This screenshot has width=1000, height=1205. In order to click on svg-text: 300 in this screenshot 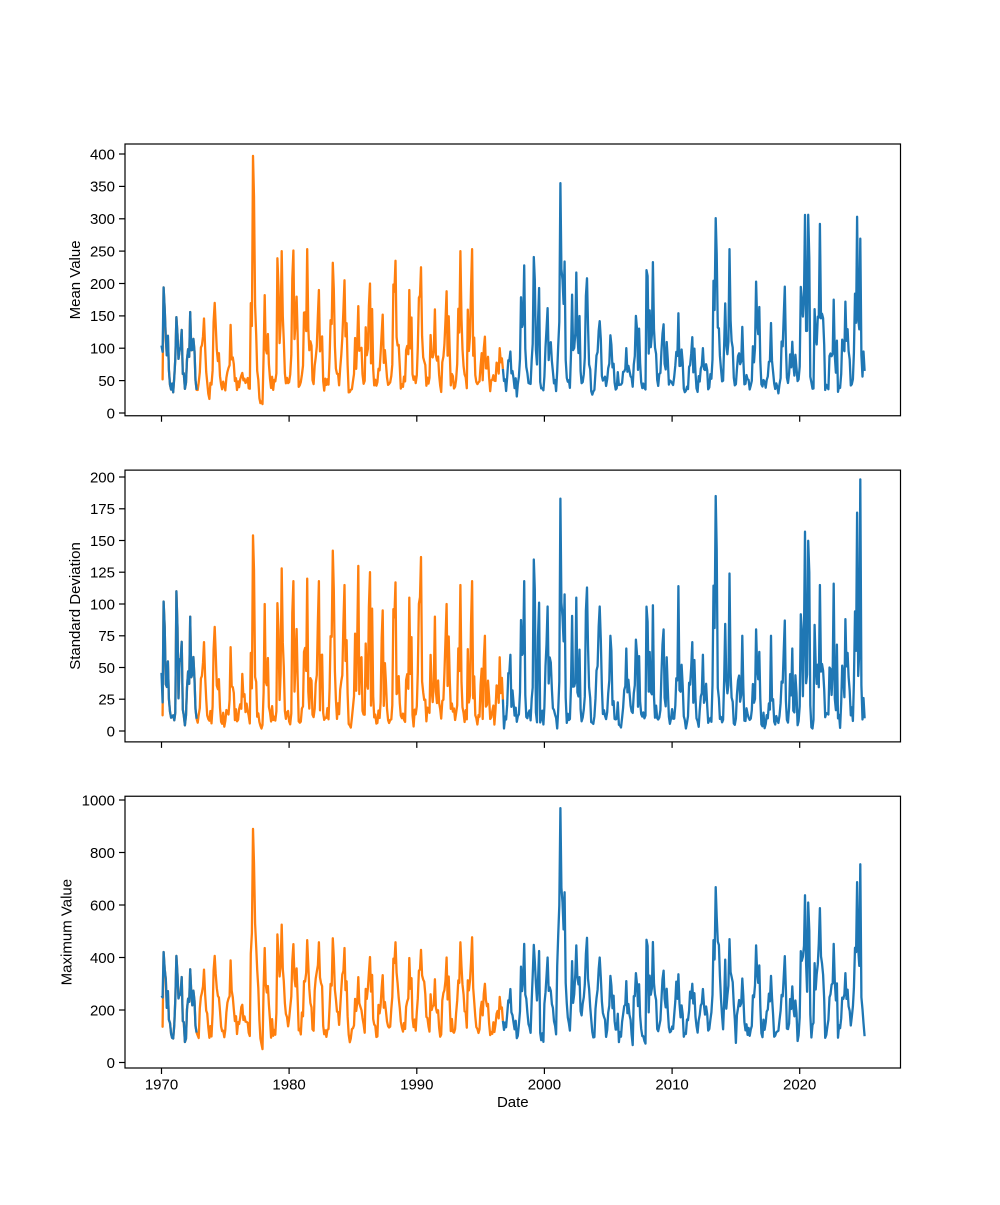, I will do `click(102, 219)`.